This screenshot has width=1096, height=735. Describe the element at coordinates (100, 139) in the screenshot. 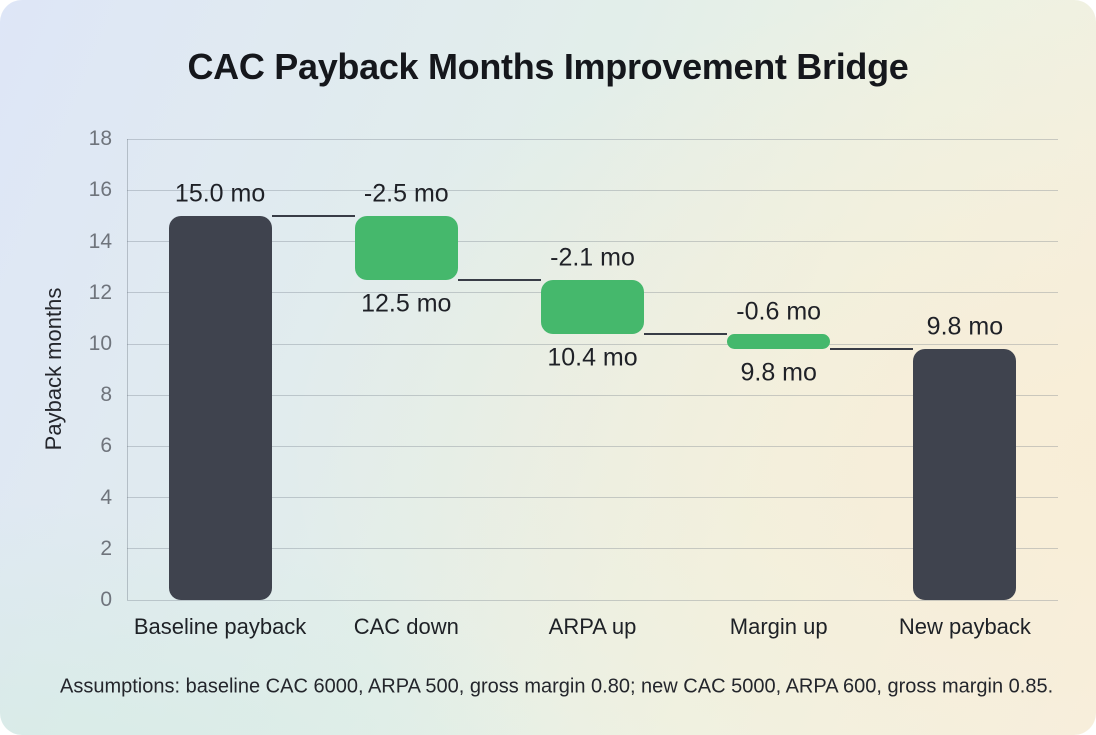

I see `y-tick-label: 18` at that location.